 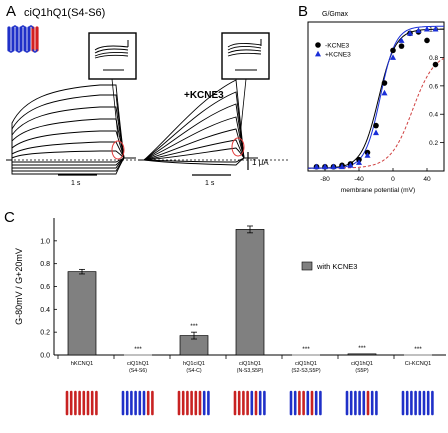 What do you see at coordinates (198, 122) in the screenshot?
I see `current-traces-right` at bounding box center [198, 122].